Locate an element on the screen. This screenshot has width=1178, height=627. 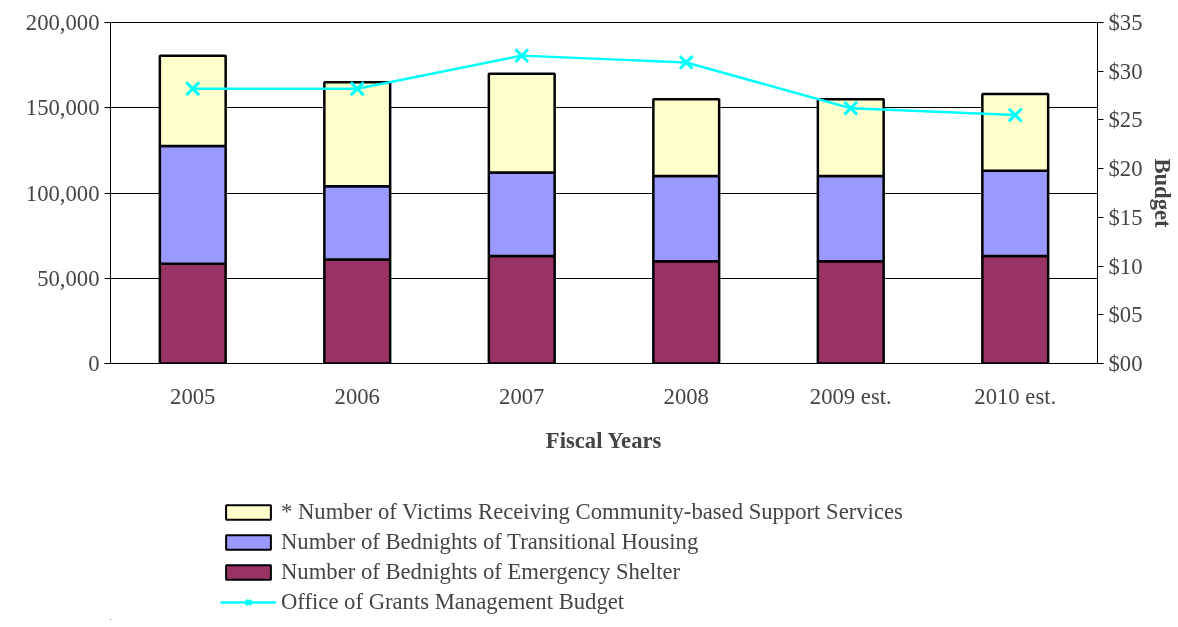
y2-axis-title: Budget is located at coordinates (1163, 193).